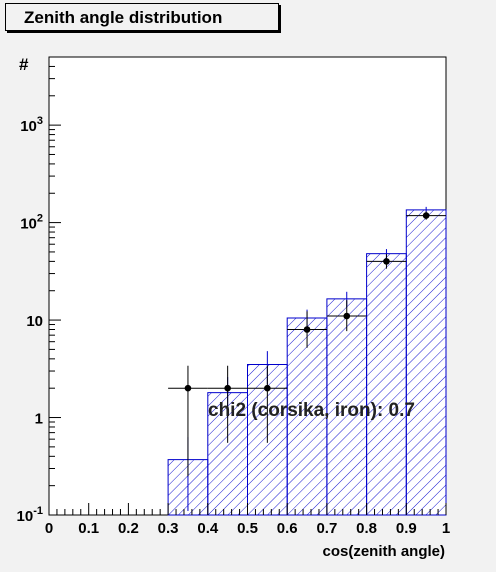  What do you see at coordinates (446, 528) in the screenshot?
I see `x-tick-label: 1` at bounding box center [446, 528].